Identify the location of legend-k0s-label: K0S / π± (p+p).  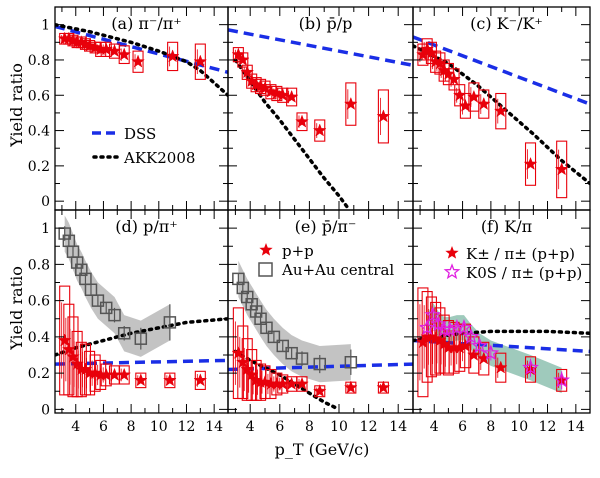
(524, 273).